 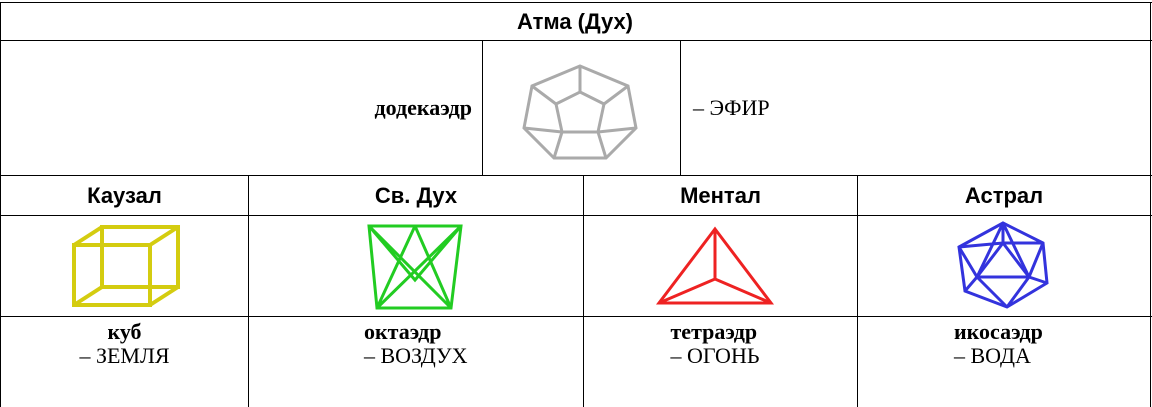 I want to click on cell-block: тетраэдр – ОГОНЬ, so click(x=721, y=344).